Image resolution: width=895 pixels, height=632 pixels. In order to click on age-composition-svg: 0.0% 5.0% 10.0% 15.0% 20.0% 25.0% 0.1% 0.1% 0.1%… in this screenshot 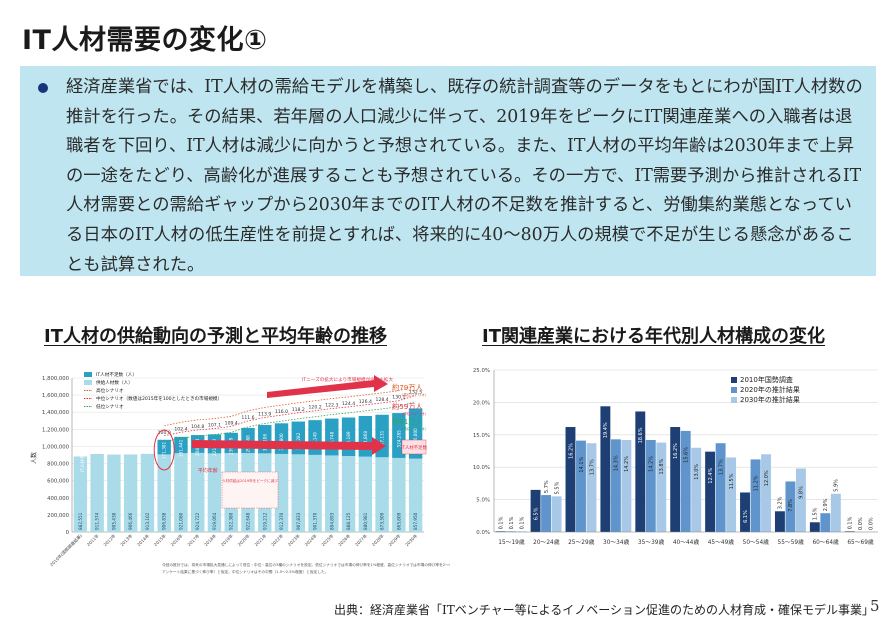, I will do `click(675, 457)`.